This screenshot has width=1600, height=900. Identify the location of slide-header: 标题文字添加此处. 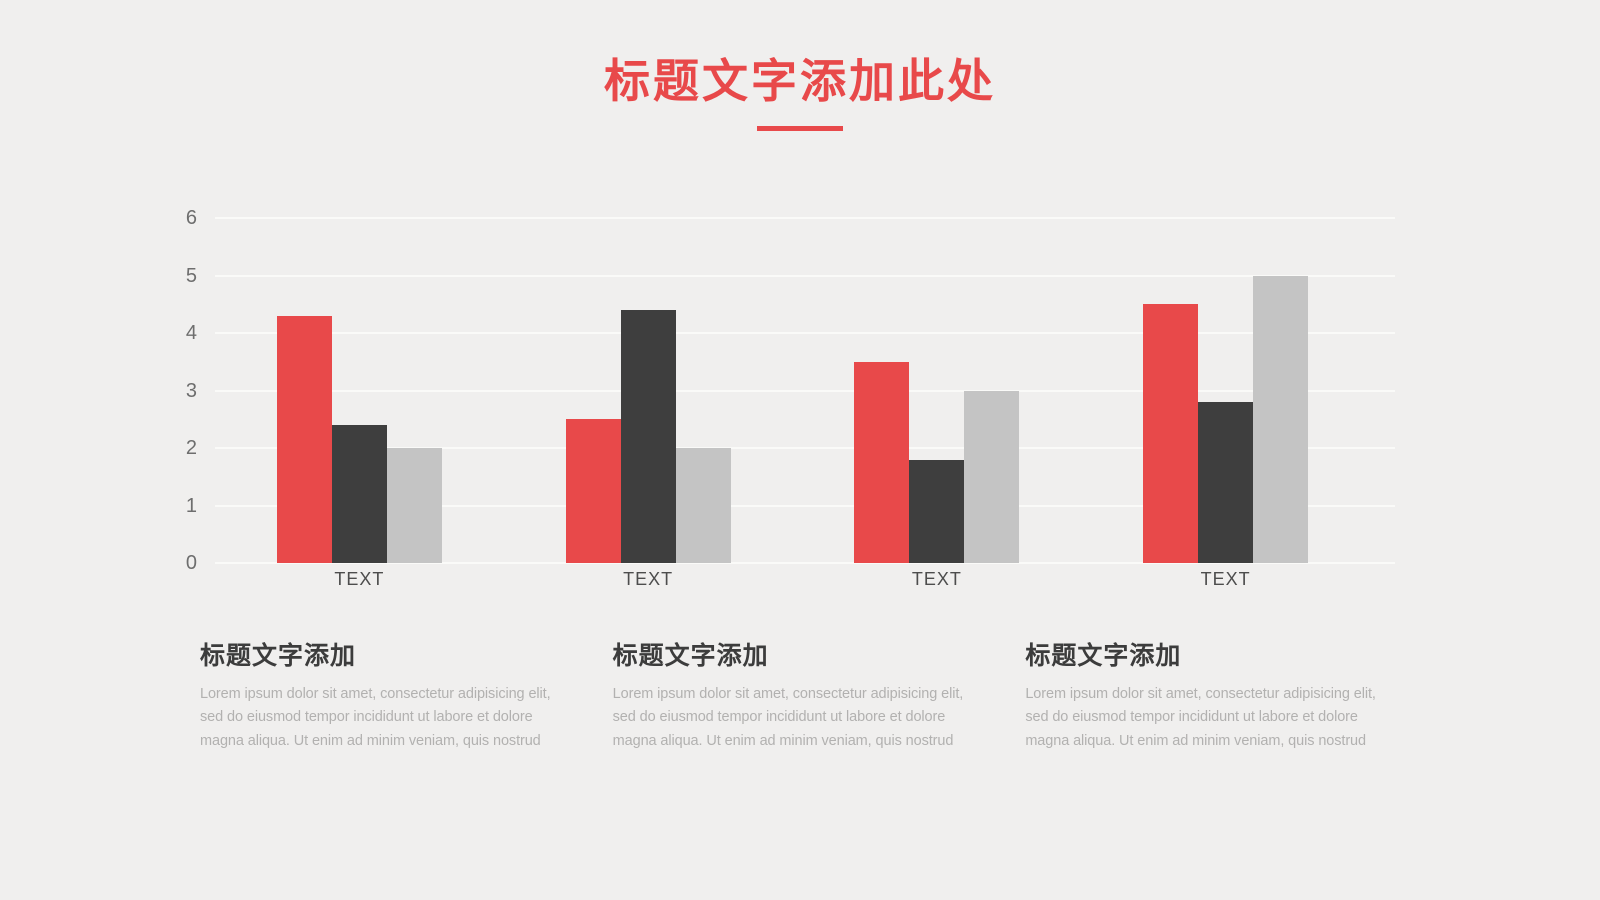
(800, 94).